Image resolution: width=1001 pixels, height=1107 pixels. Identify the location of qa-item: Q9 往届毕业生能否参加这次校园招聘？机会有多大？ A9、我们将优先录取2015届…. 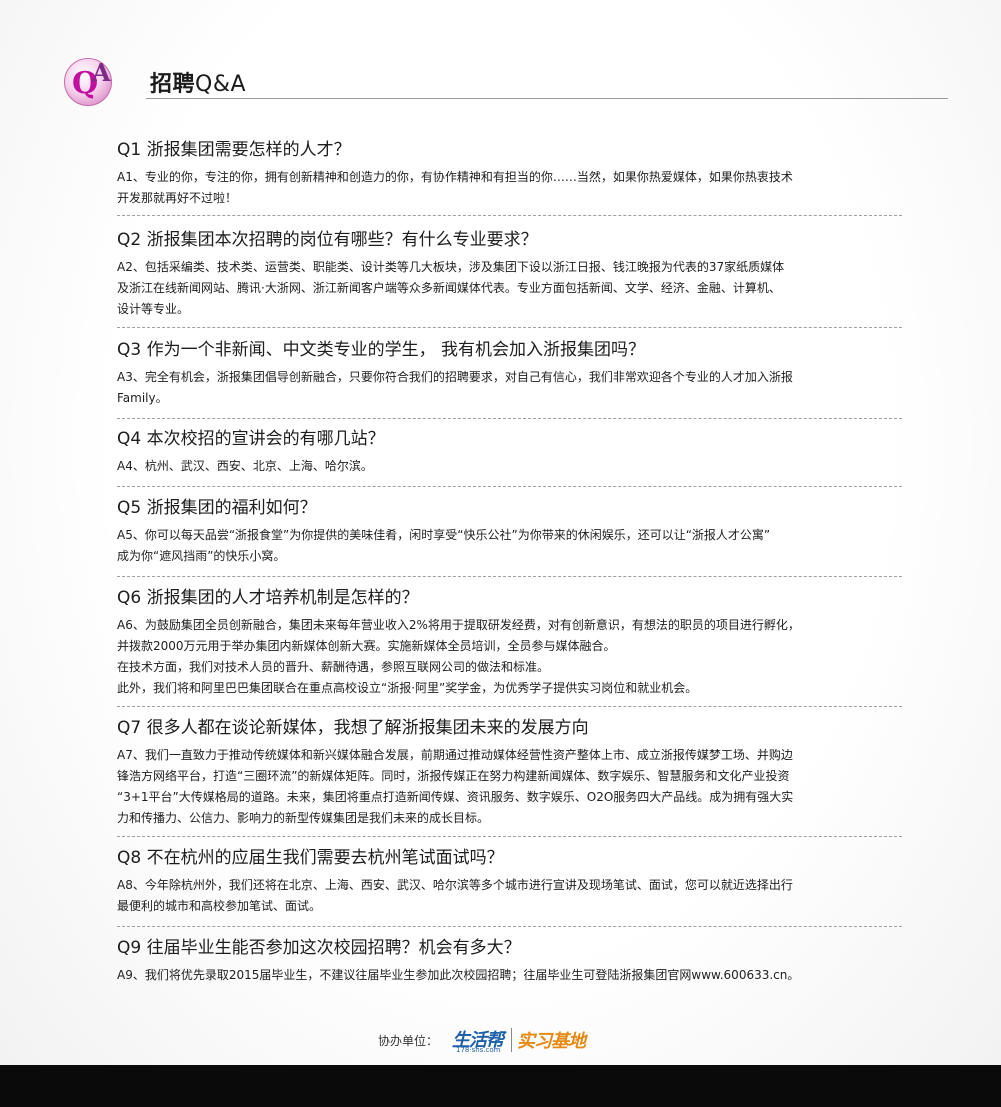
(511, 961).